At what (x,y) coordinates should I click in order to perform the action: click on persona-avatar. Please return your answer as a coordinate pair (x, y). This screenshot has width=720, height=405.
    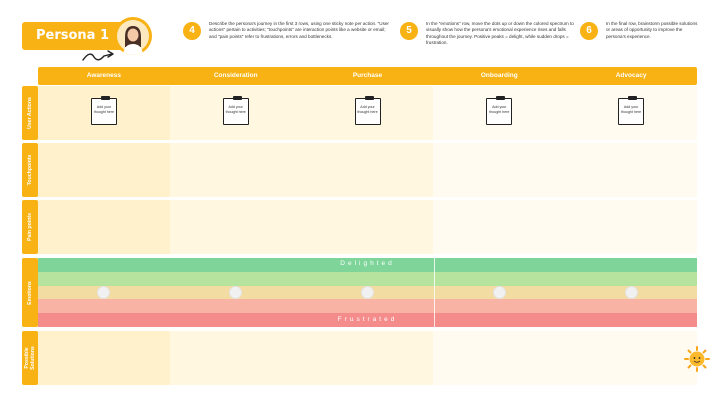
    Looking at the image, I should click on (133, 36).